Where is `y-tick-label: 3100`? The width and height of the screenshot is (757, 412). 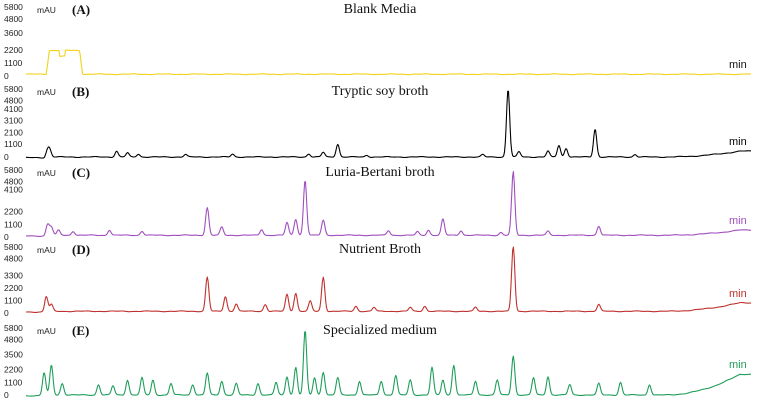
y-tick-label: 3100 is located at coordinates (13, 121).